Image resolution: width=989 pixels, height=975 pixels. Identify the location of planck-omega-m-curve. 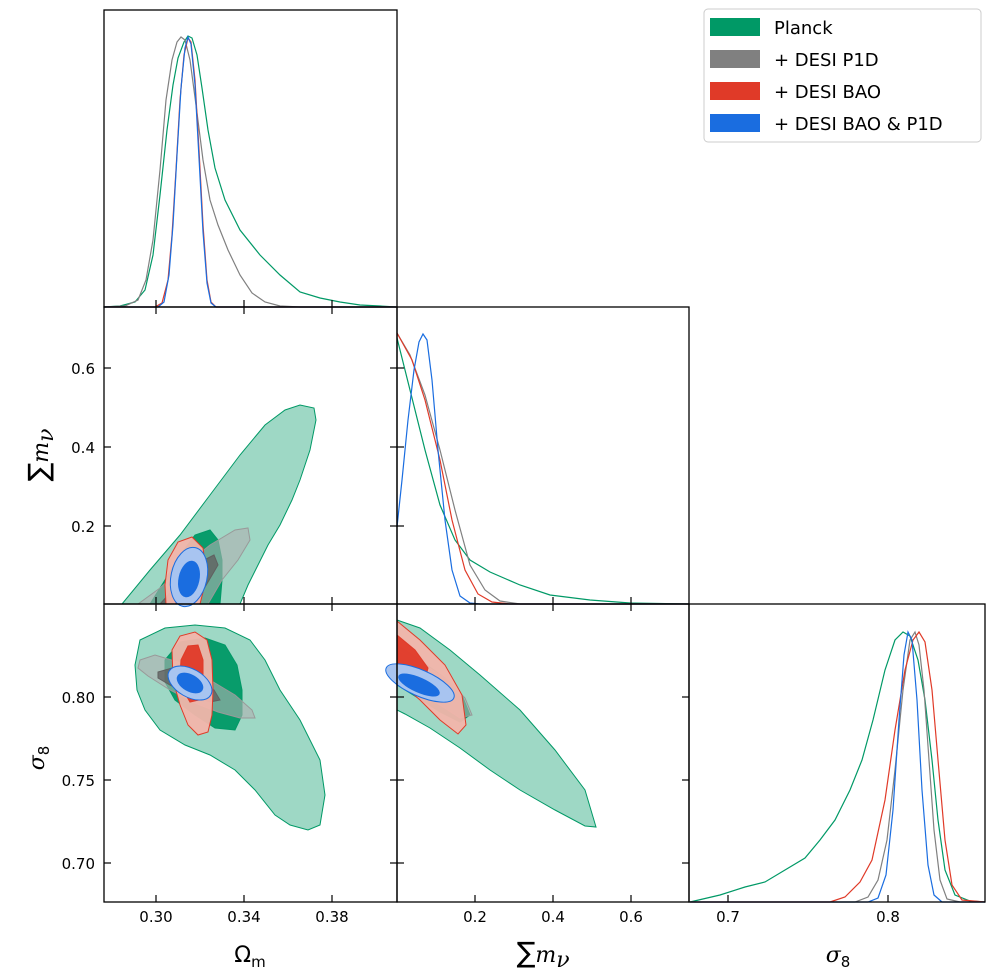
(250, 171).